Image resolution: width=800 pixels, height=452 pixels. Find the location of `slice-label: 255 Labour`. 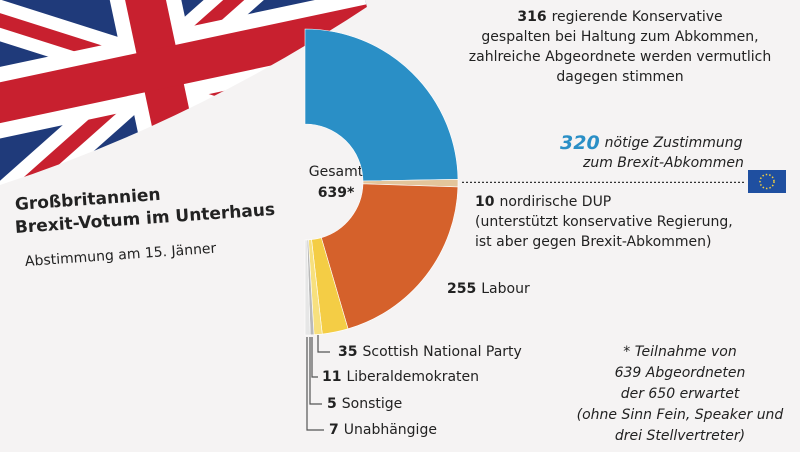

slice-label: 255 Labour is located at coordinates (488, 289).